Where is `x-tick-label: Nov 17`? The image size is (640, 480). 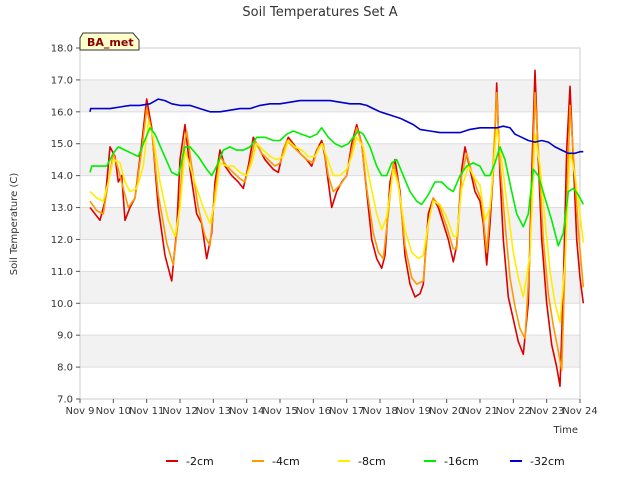
x-tick-label: Nov 17 is located at coordinates (346, 411).